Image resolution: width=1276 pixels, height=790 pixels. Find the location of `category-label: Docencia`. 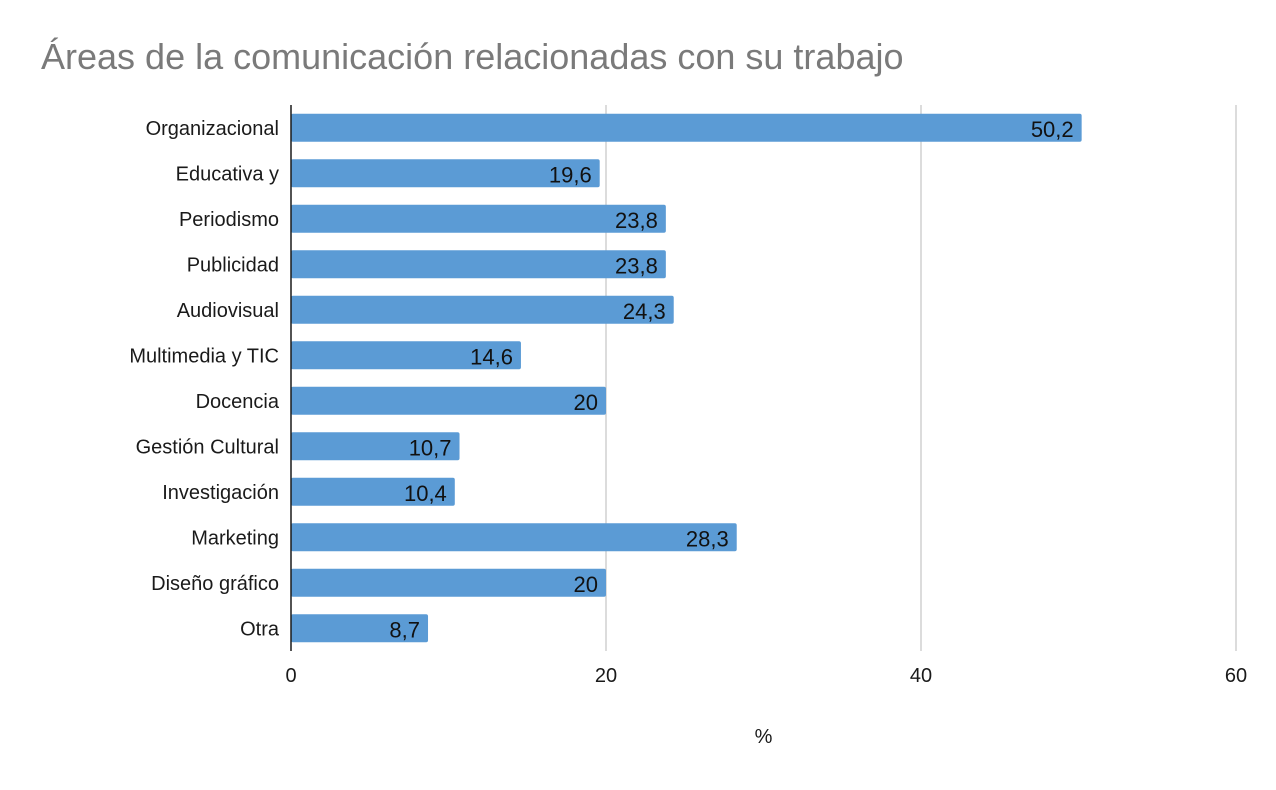

category-label: Docencia is located at coordinates (238, 402).